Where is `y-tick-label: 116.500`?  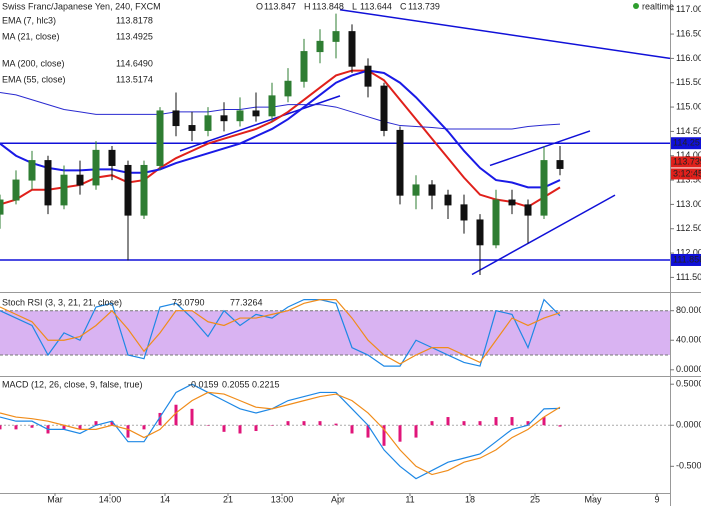
y-tick-label: 116.500 is located at coordinates (688, 33).